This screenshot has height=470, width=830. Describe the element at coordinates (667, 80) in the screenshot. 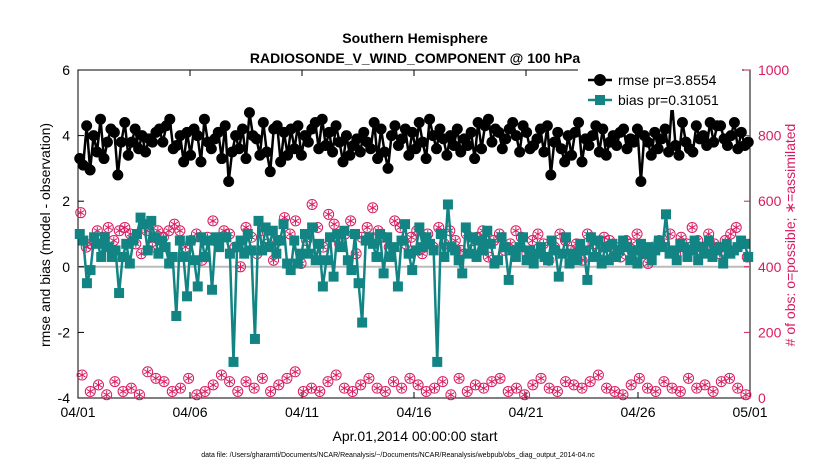

I see `legend-label: rmse pr=3.8554` at that location.